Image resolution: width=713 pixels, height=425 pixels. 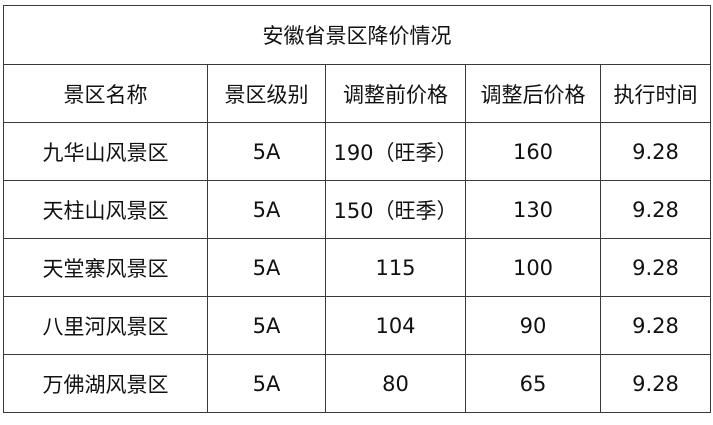 I want to click on header-cell: 执行时间, so click(x=655, y=93).